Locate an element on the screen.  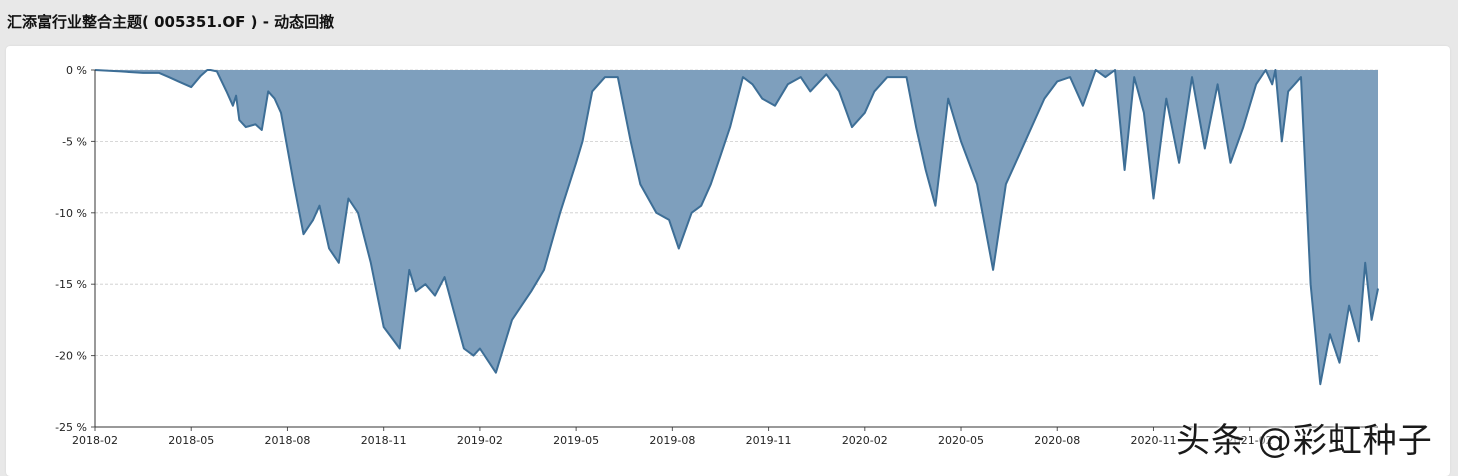
x-tick-label: 2019-11 is located at coordinates (769, 440).